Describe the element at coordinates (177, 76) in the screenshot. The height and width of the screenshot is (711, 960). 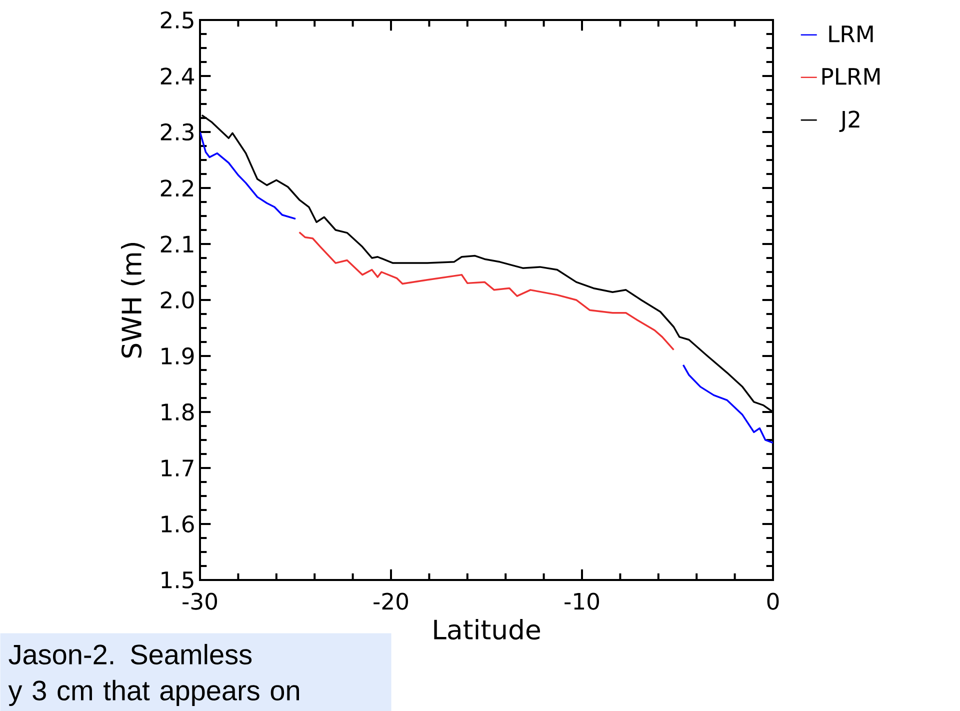
I see `y-tick-label: 2.4` at that location.